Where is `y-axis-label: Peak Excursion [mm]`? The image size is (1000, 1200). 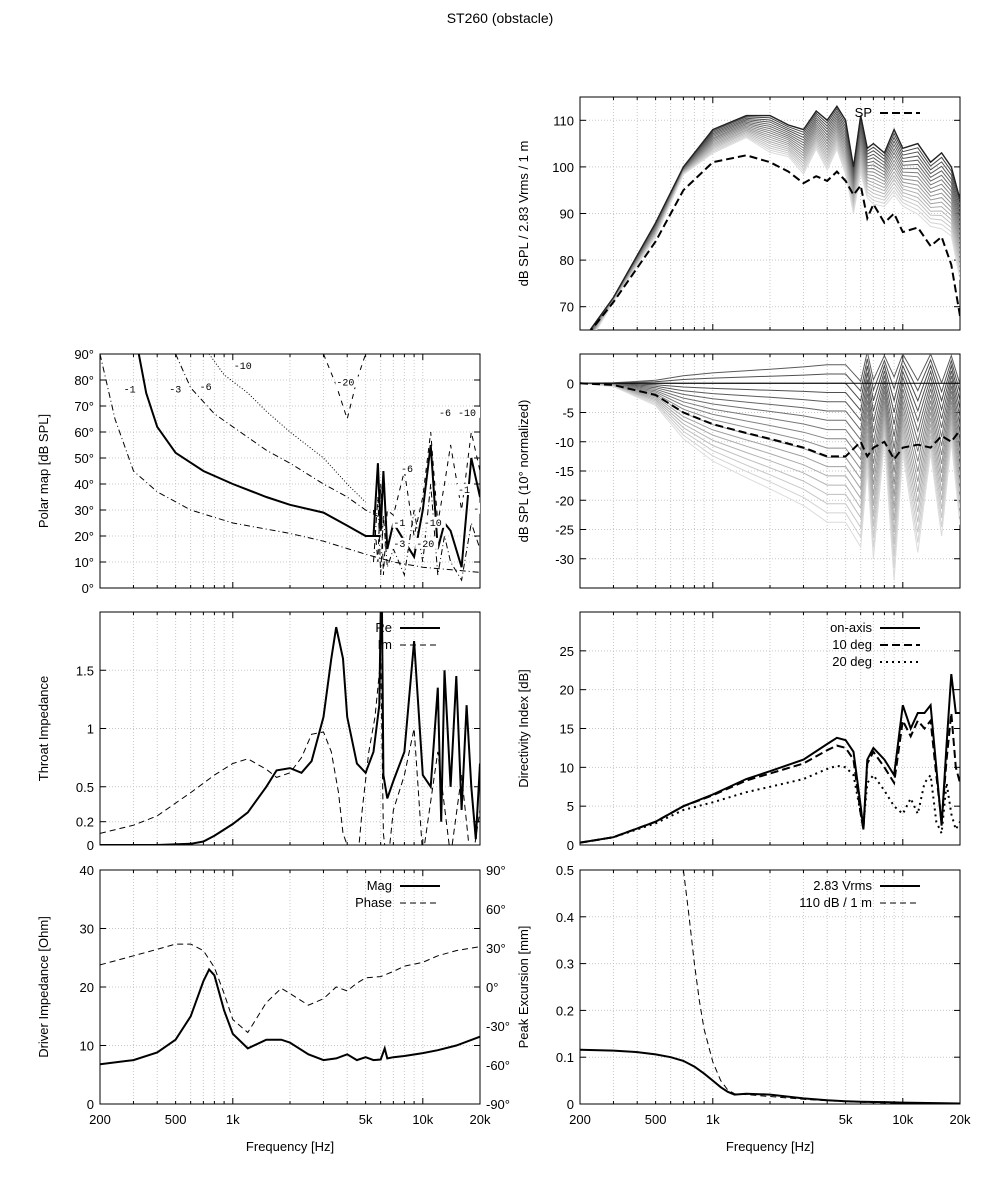
y-axis-label: Peak Excursion [mm] is located at coordinates (523, 987).